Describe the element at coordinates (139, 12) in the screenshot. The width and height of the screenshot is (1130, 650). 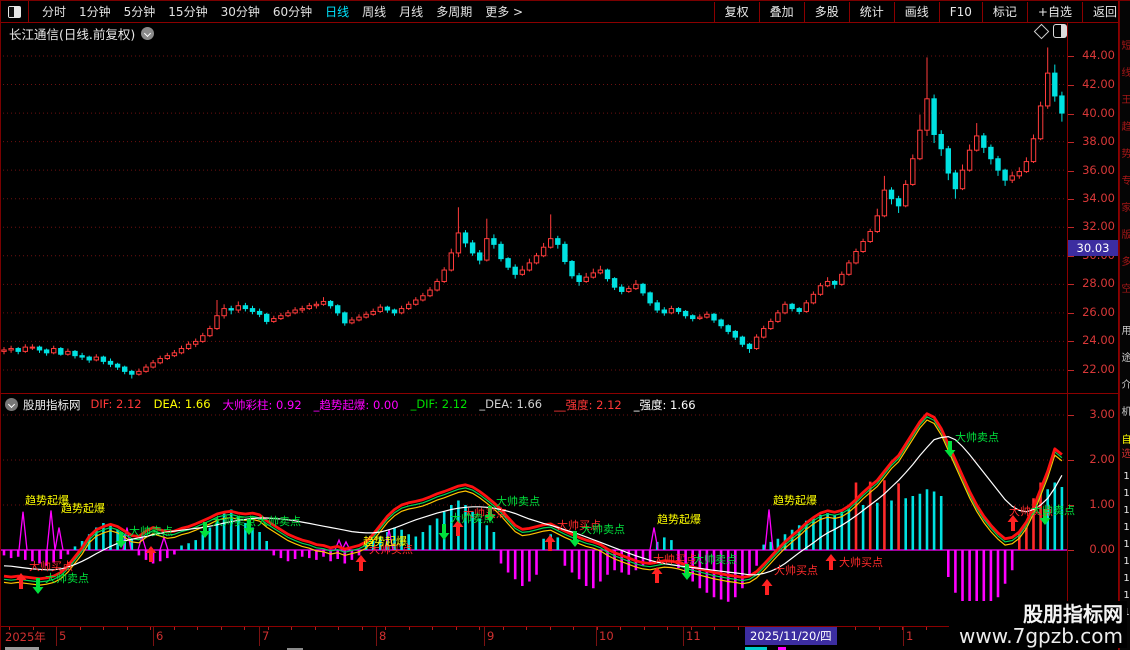
I see `period-tab-5分钟: 5分钟` at that location.